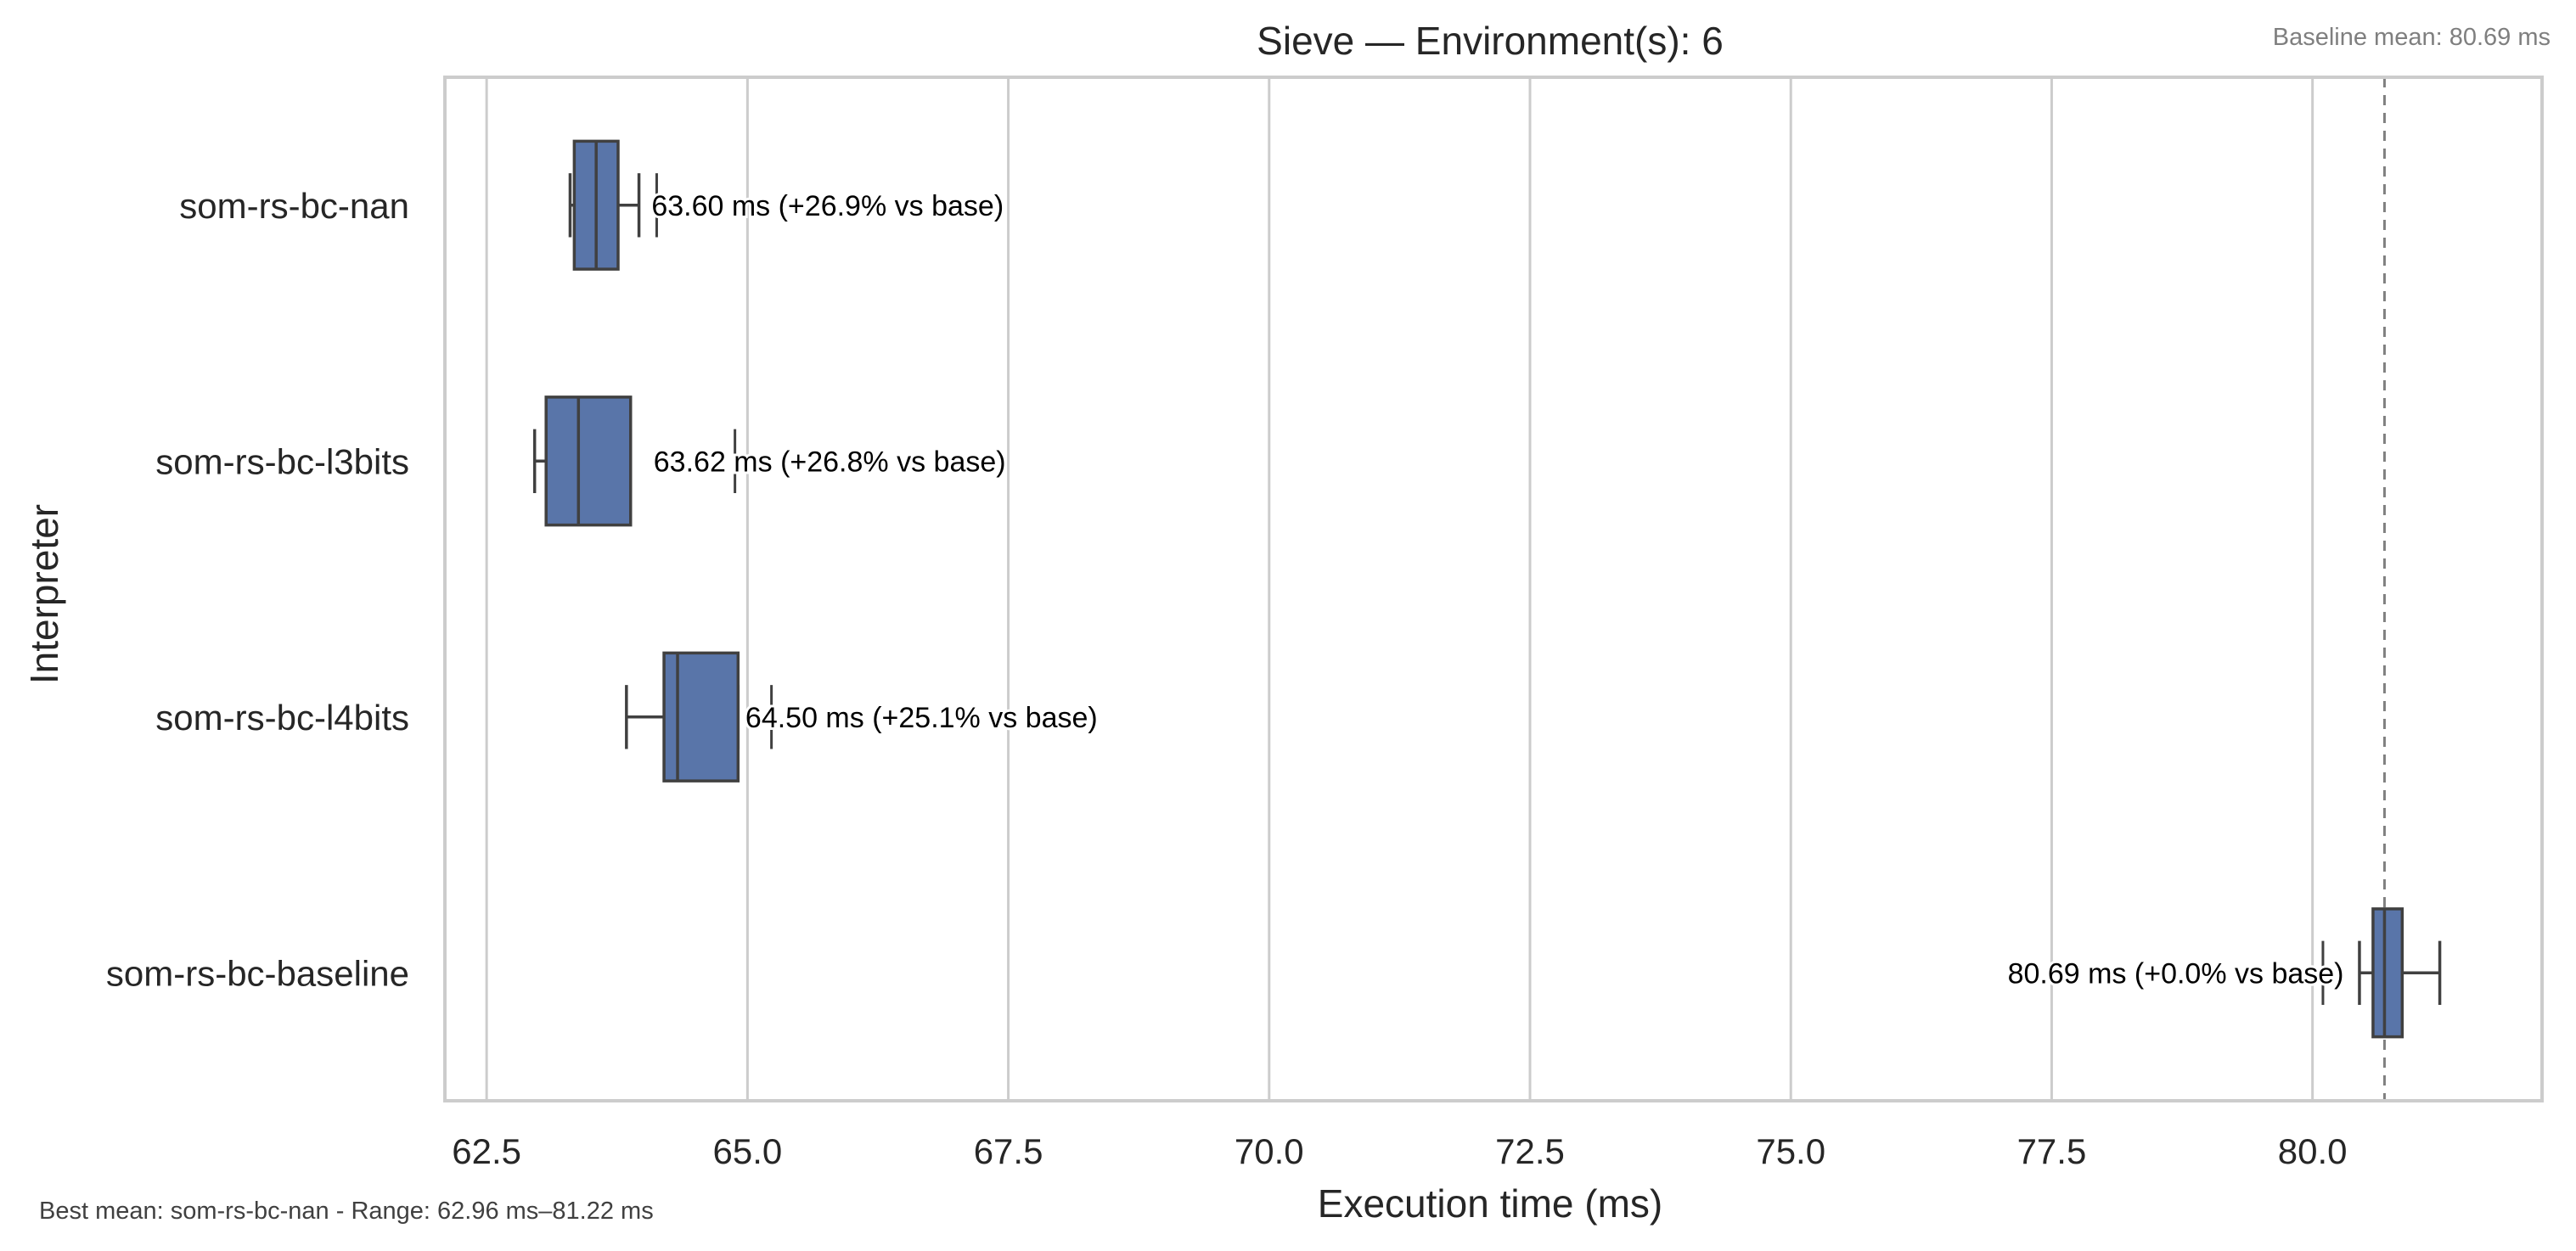 The height and width of the screenshot is (1251, 2576). I want to click on x-tick-label: 75.0, so click(1790, 1151).